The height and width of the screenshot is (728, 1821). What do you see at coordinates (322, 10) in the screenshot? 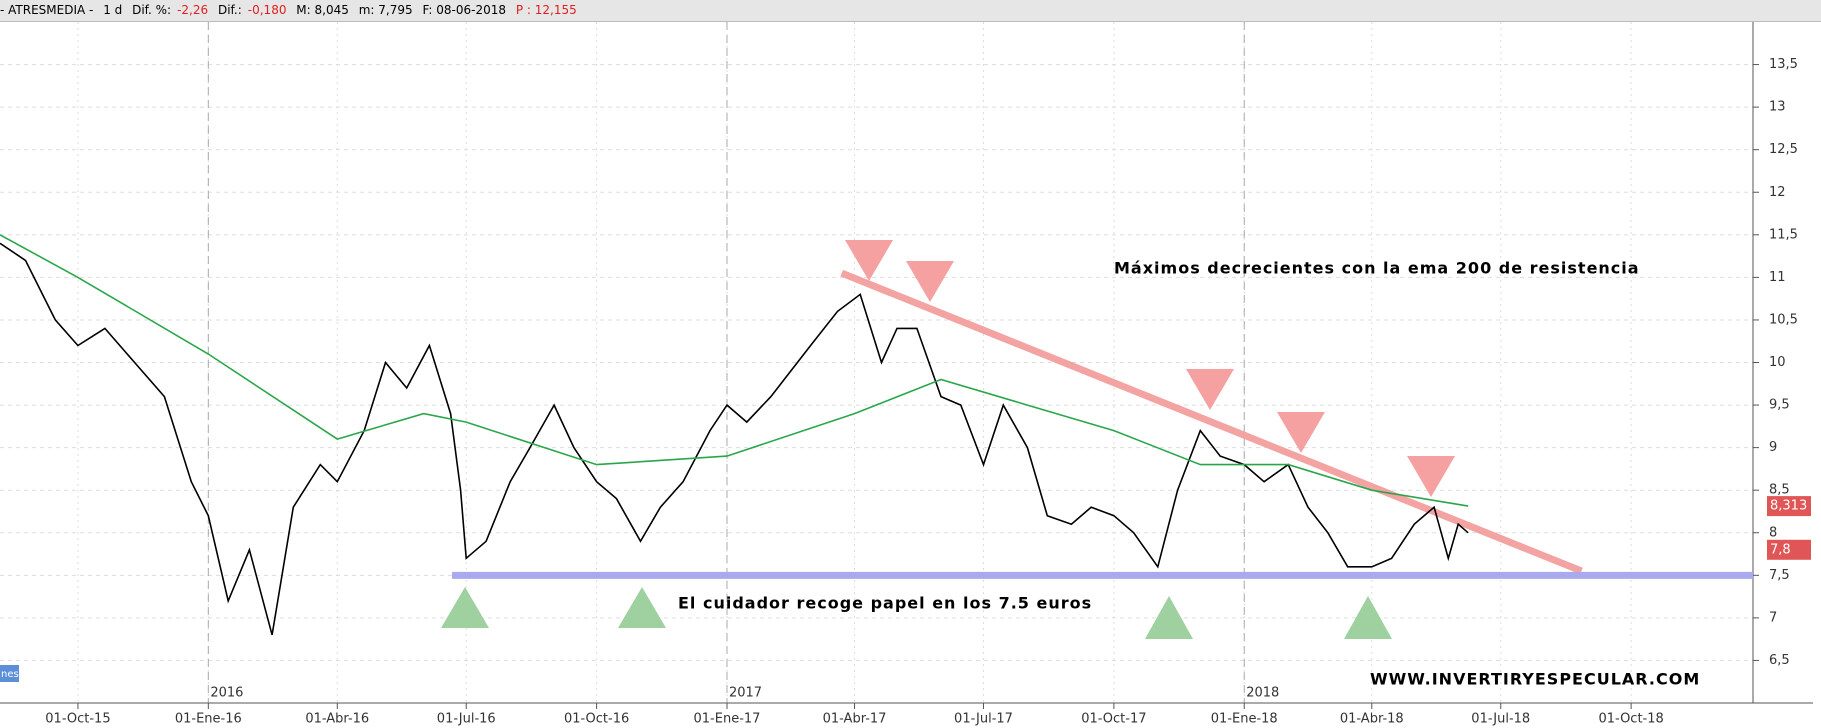
I see `max: M: 8,045` at bounding box center [322, 10].